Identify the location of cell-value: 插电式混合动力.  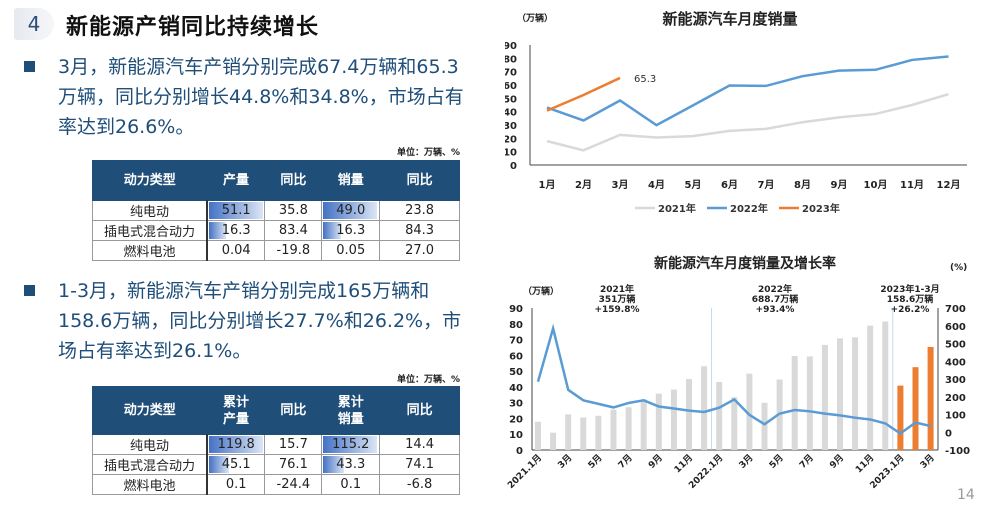
(150, 232).